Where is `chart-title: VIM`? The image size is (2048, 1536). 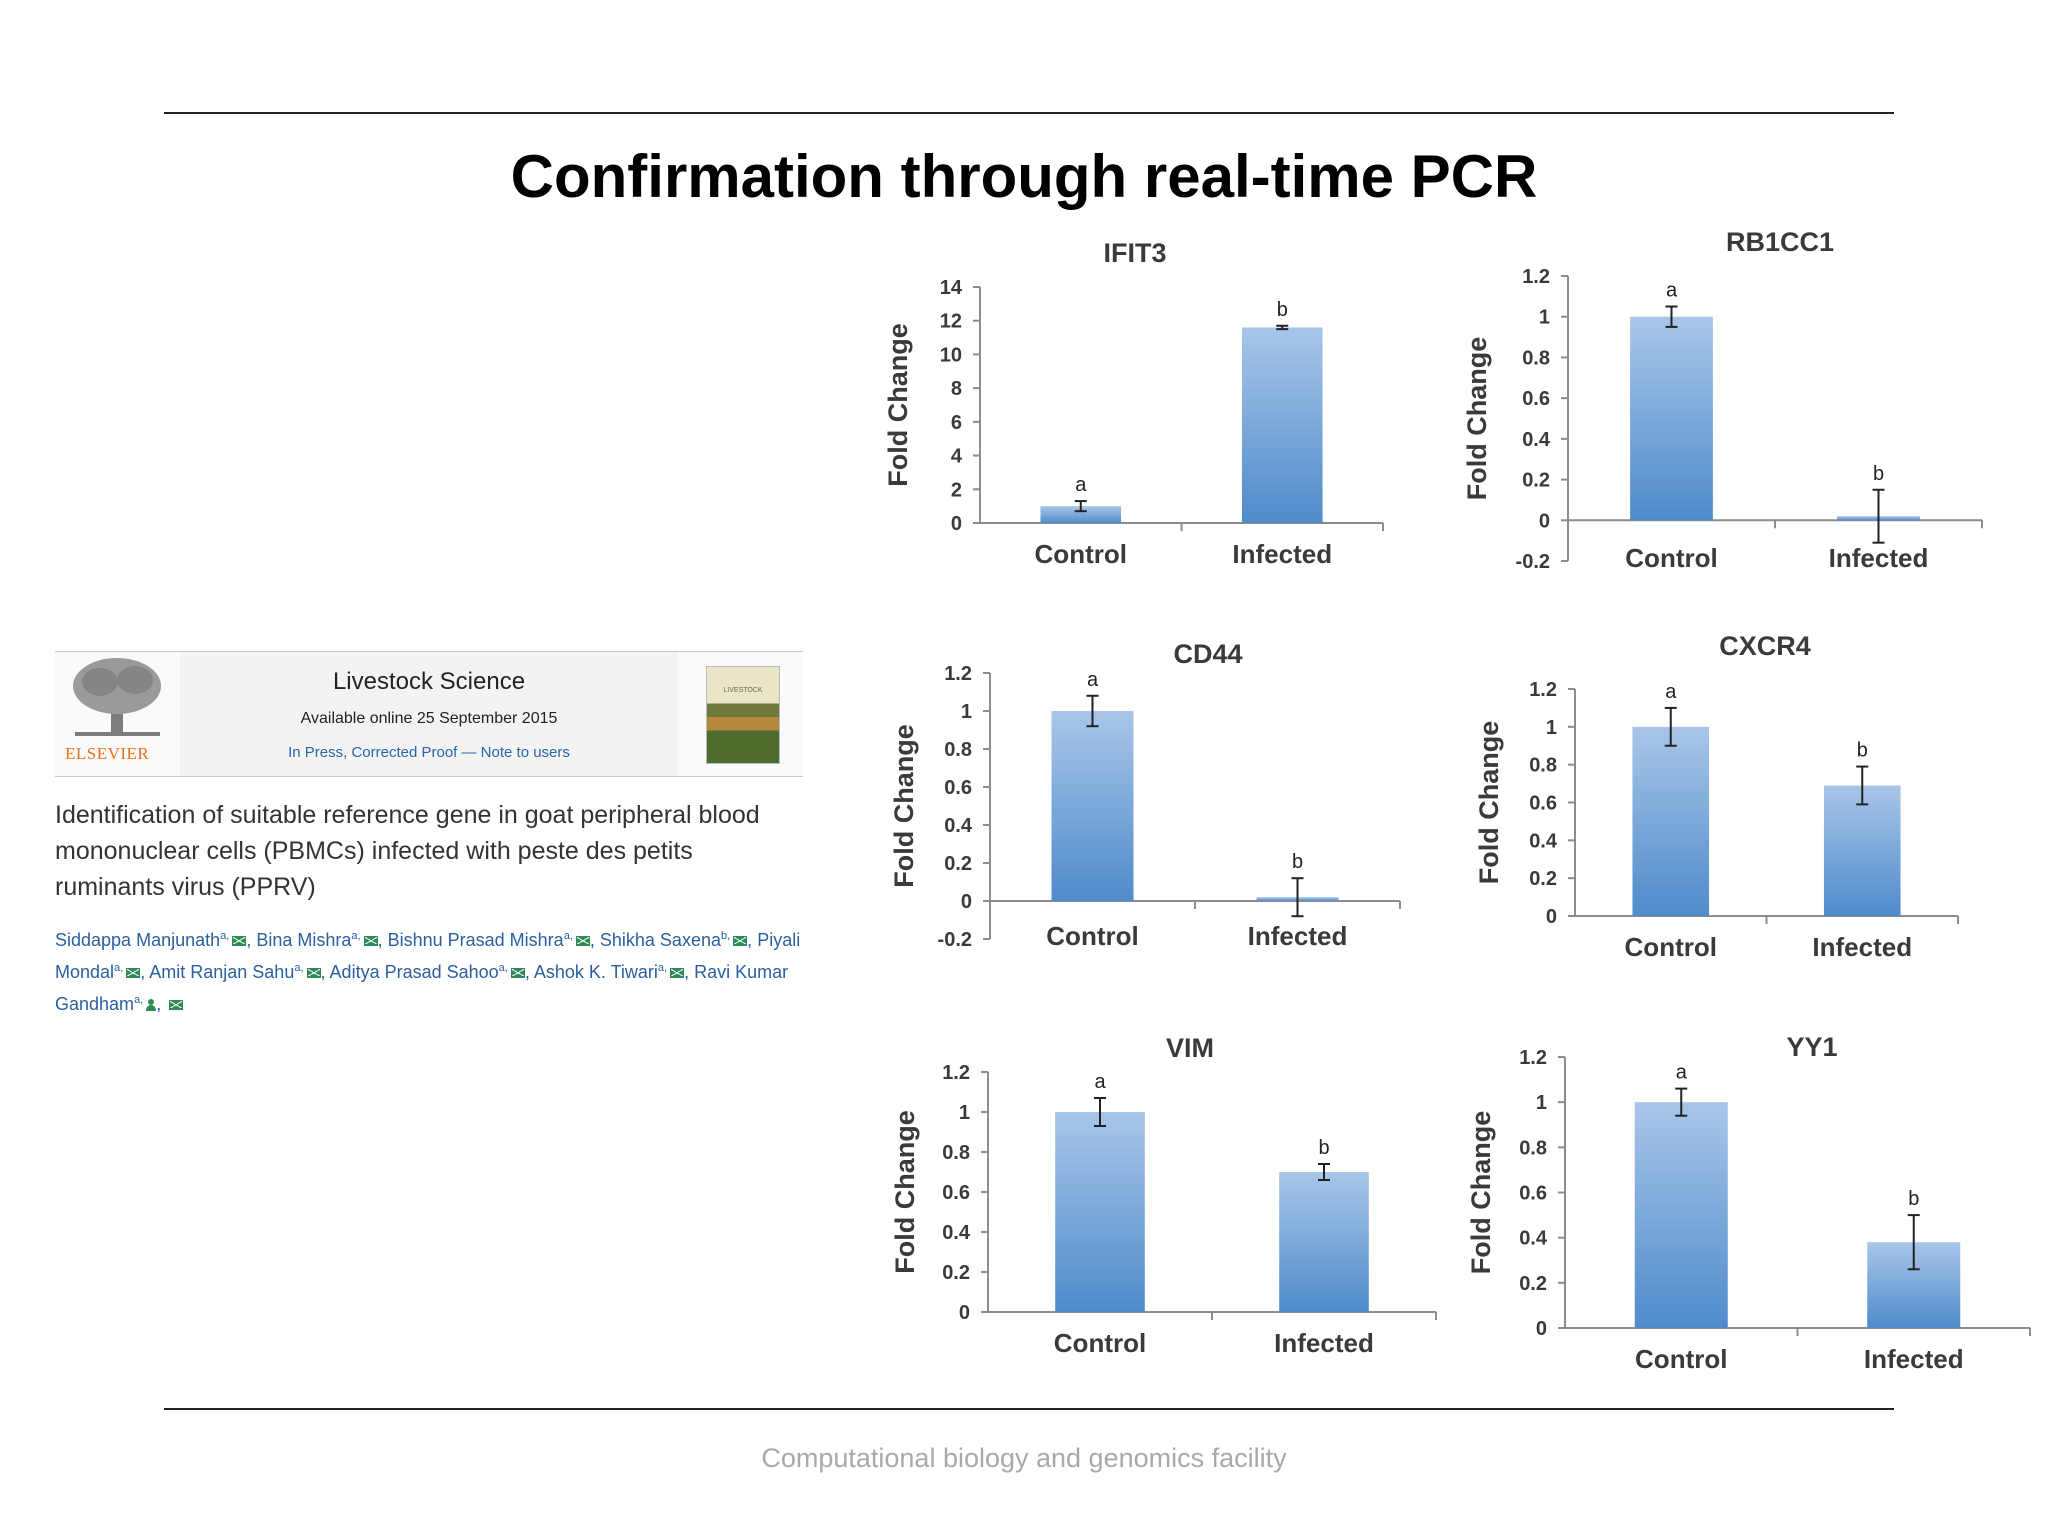 chart-title: VIM is located at coordinates (1190, 1048).